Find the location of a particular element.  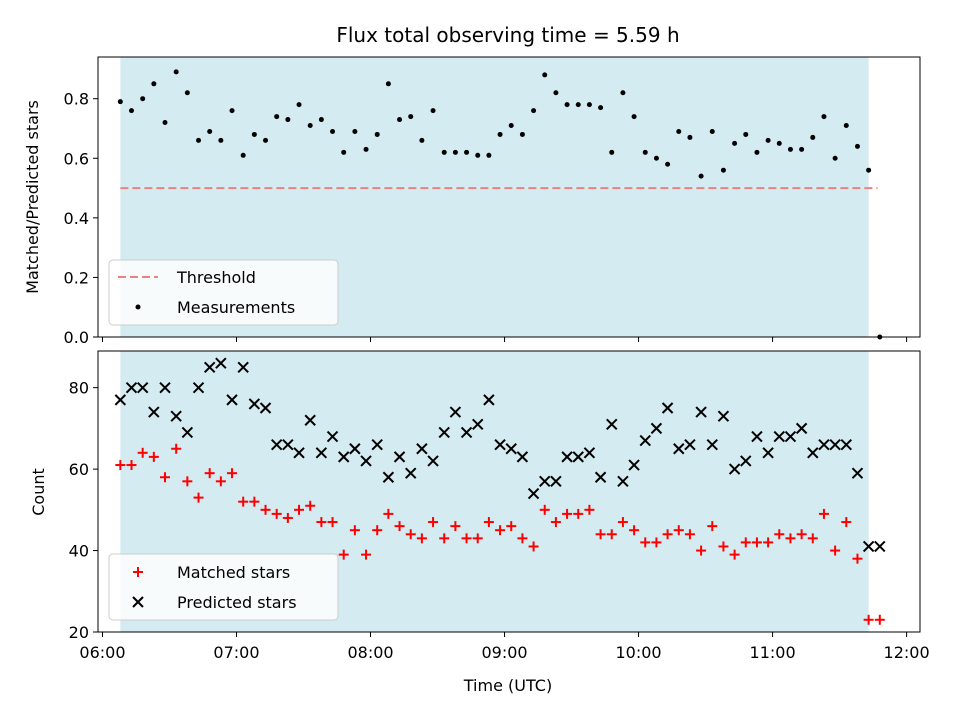

x-tick-label: 11:00 is located at coordinates (773, 652).